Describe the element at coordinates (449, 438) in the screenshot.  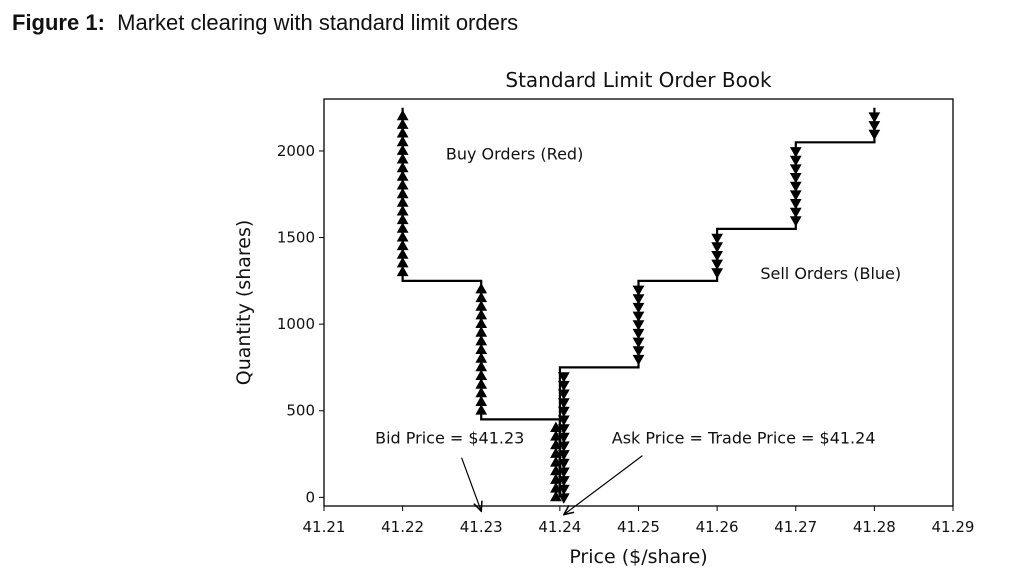
I see `bid-price-annotation: Bid Price = $41.23` at that location.